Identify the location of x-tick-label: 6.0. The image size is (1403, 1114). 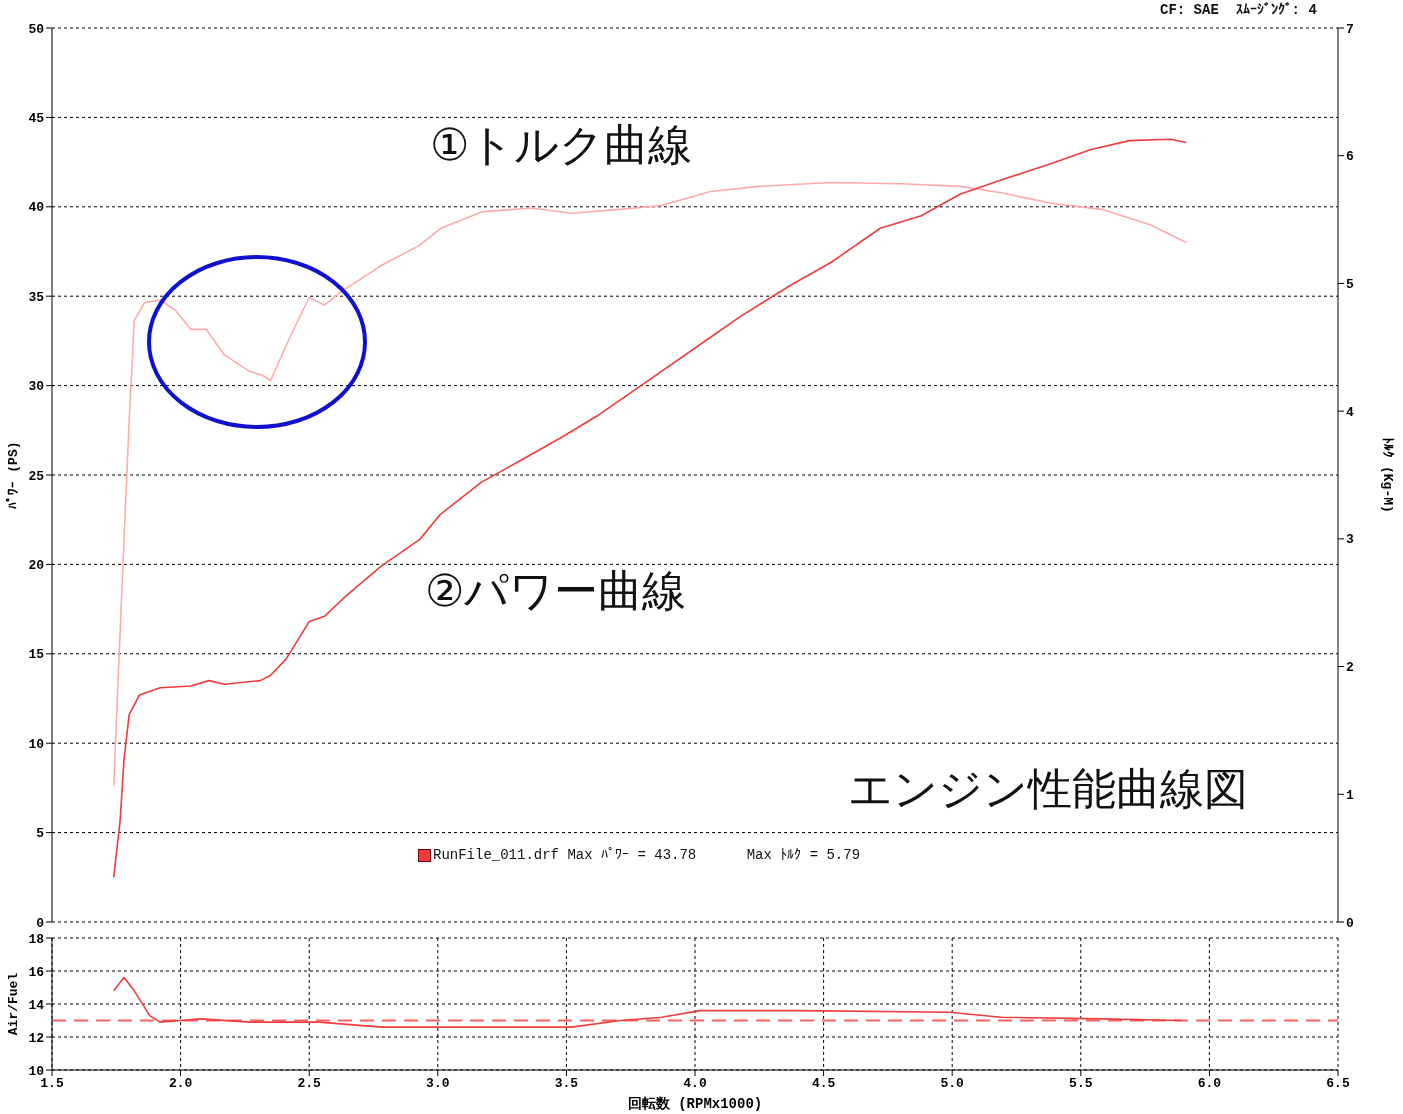
(1209, 1084).